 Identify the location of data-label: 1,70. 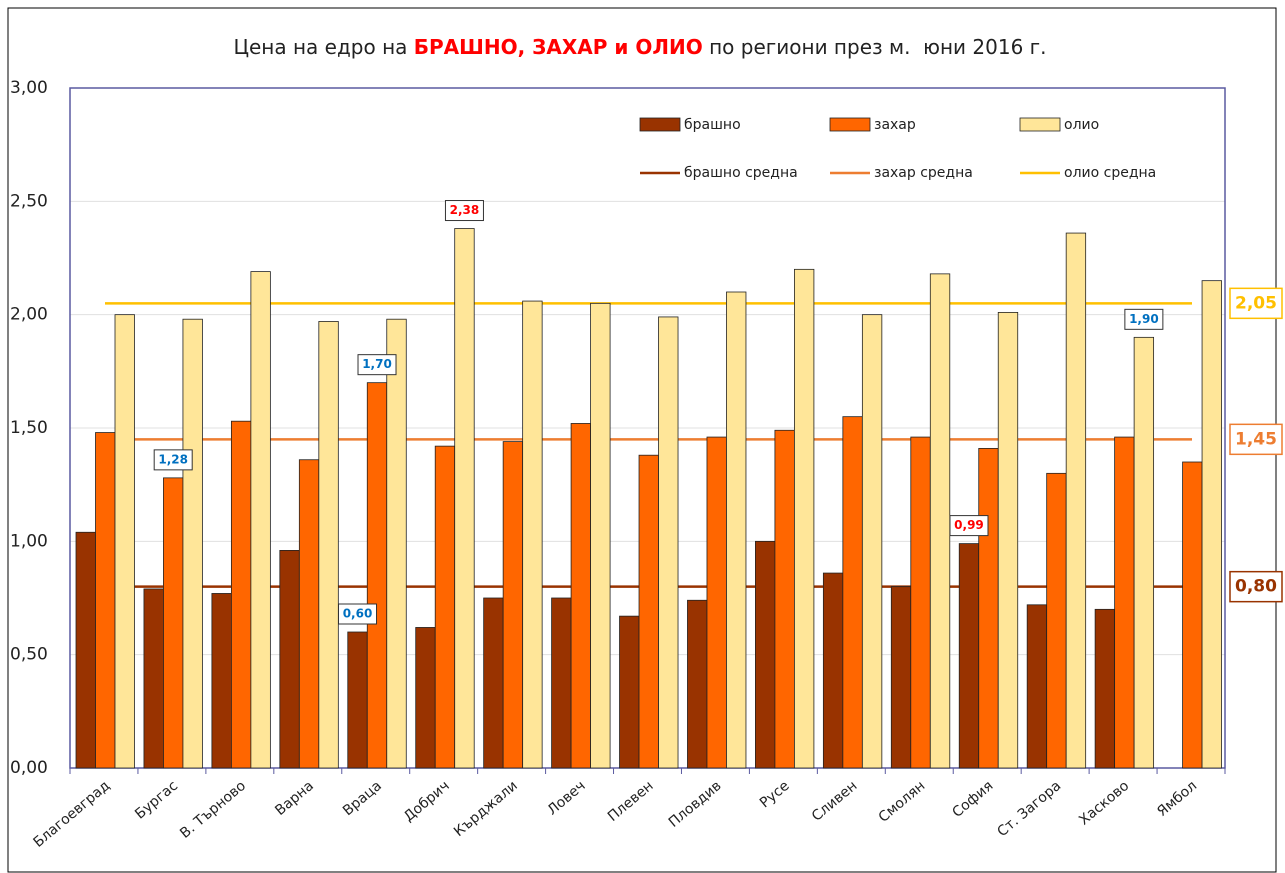
(377, 364).